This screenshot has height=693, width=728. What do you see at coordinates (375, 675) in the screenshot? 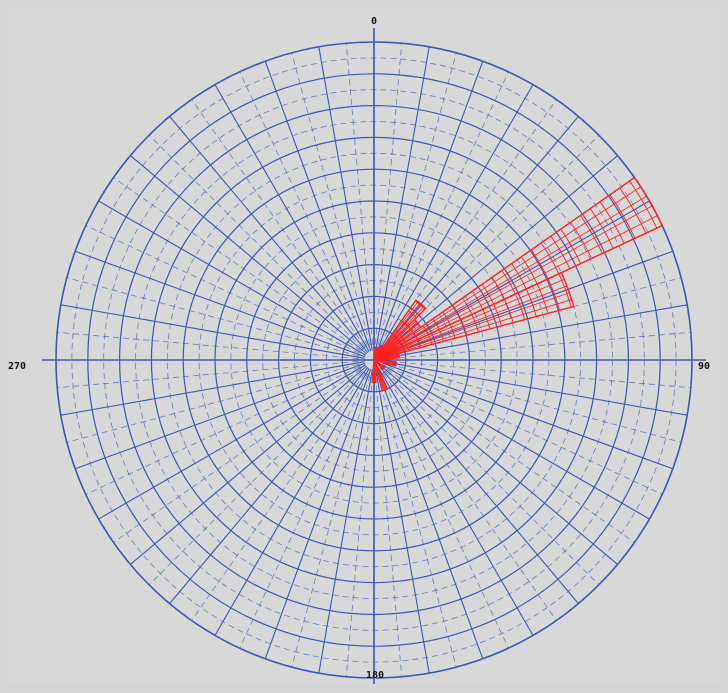
I see `angle-tick-label-180: 180` at bounding box center [375, 675].